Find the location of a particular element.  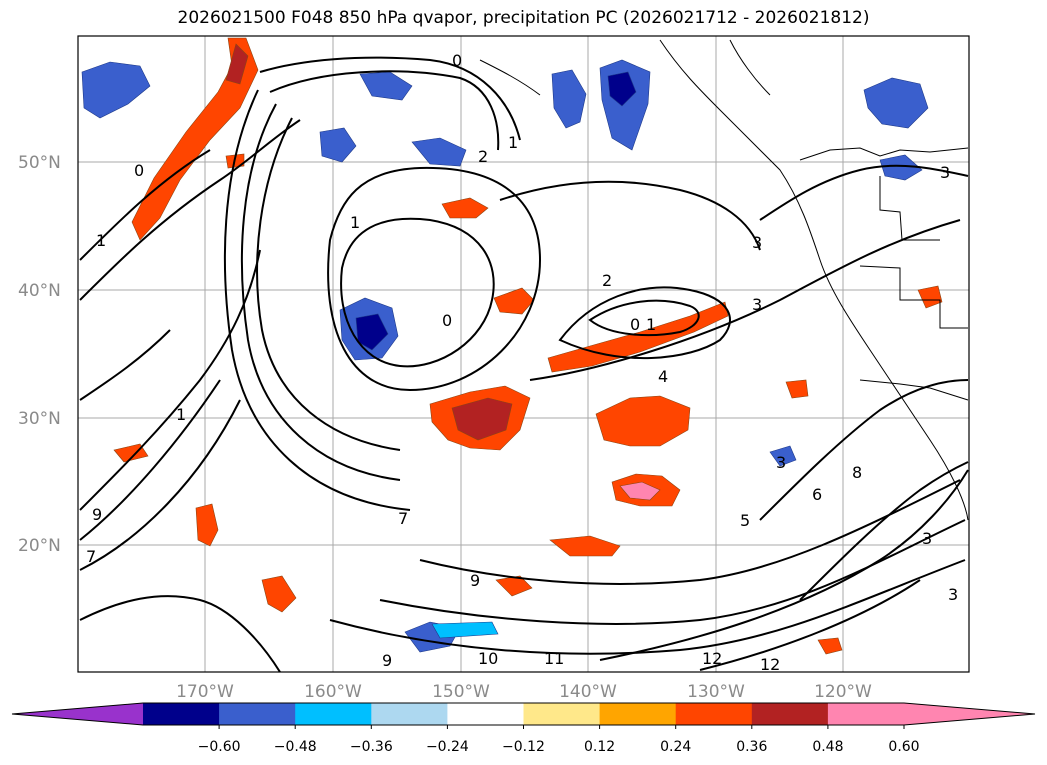

contour-label: 10 is located at coordinates (488, 658).